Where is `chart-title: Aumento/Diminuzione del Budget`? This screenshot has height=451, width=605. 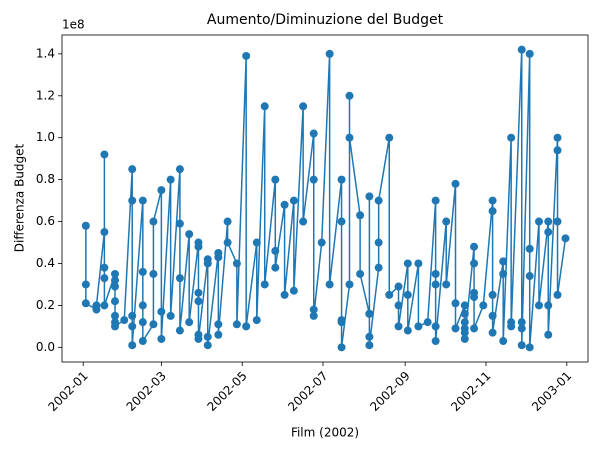 chart-title: Aumento/Diminuzione del Budget is located at coordinates (325, 20).